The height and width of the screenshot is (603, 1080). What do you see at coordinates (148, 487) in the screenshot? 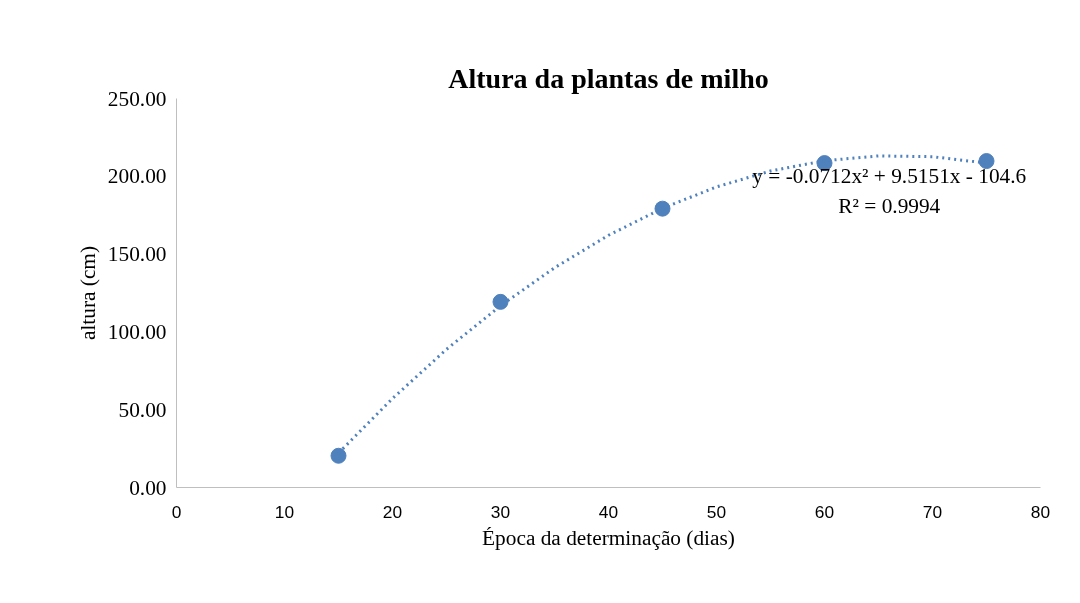
I see `y-tick-label: 0.00` at bounding box center [148, 487].